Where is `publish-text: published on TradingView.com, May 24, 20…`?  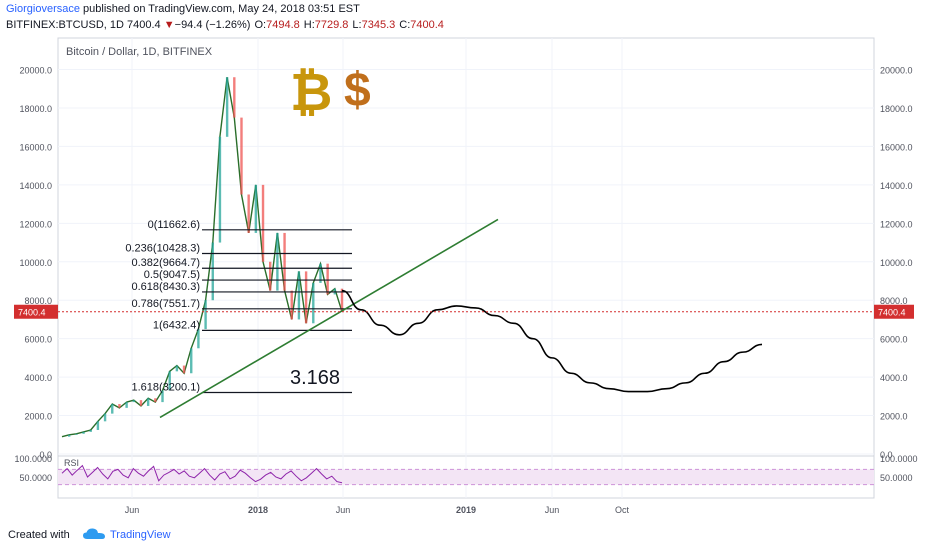
publish-text: published on TradingView.com, May 24, 20… is located at coordinates (221, 9).